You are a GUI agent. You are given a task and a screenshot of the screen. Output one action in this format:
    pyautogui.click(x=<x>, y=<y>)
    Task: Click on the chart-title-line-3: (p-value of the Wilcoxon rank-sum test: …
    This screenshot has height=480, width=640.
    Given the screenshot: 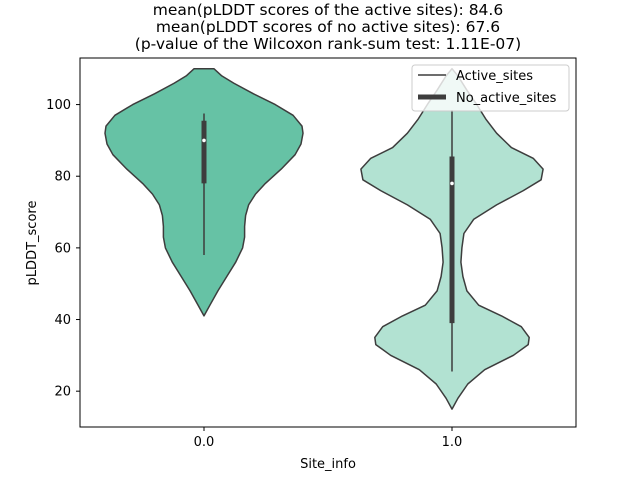 What is the action you would take?
    pyautogui.click(x=328, y=44)
    